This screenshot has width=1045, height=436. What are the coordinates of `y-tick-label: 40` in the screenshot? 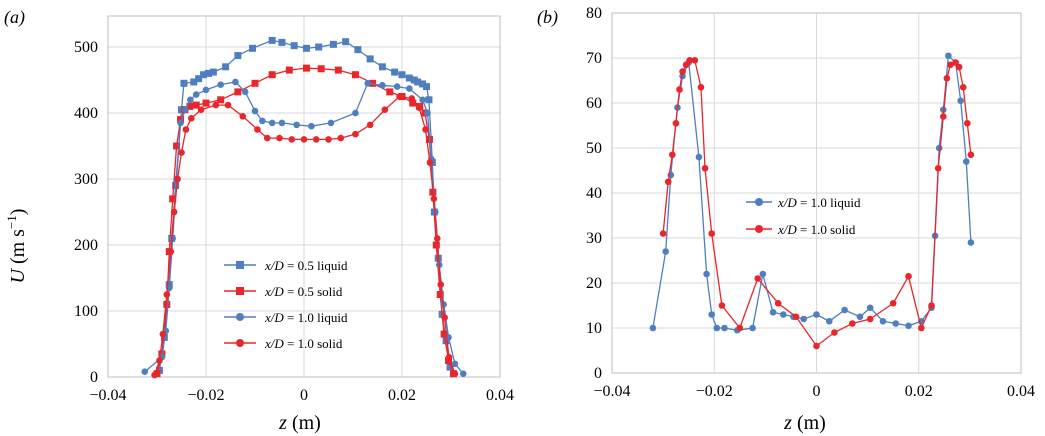 It's located at (594, 193).